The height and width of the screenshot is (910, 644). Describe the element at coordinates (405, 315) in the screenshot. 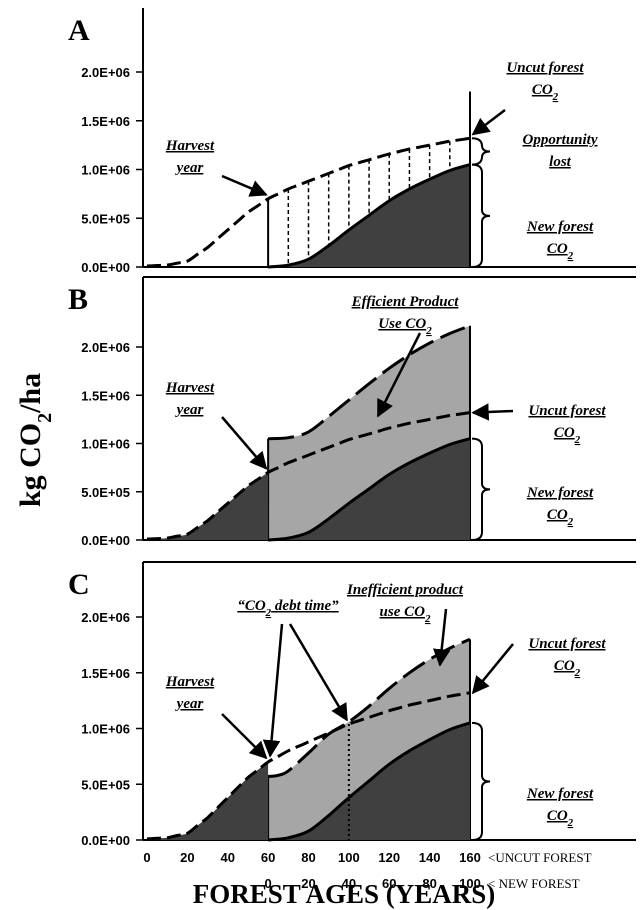

I see `product-use-label: Efficient Product Use CO2` at that location.